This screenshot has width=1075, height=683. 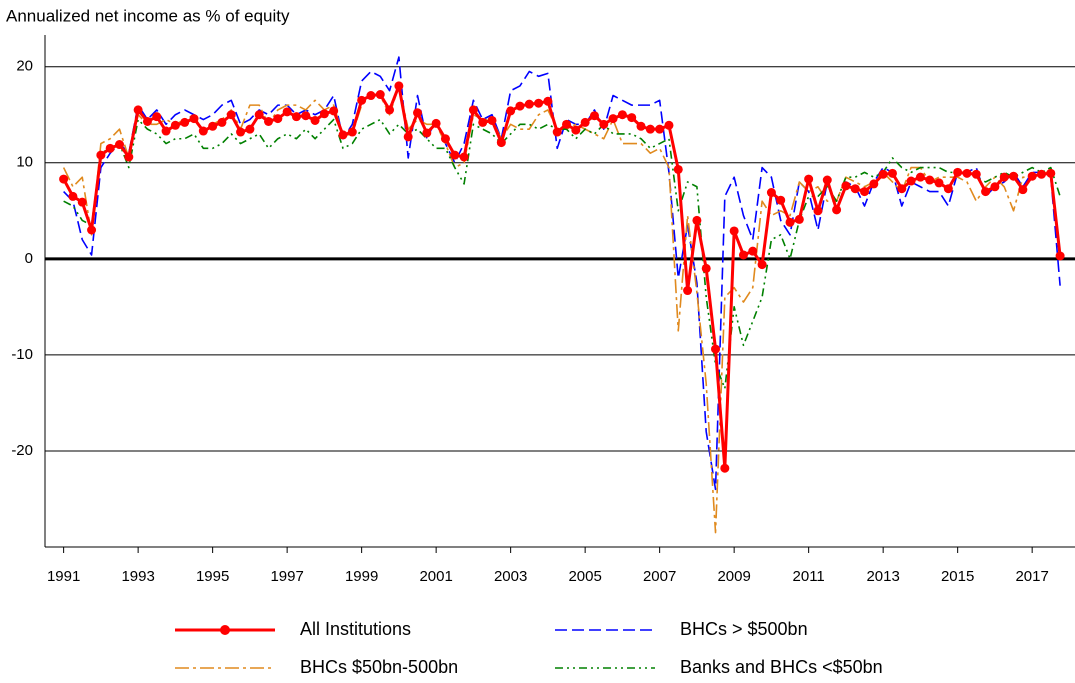 I want to click on x-tick-label: 2001, so click(x=435, y=576).